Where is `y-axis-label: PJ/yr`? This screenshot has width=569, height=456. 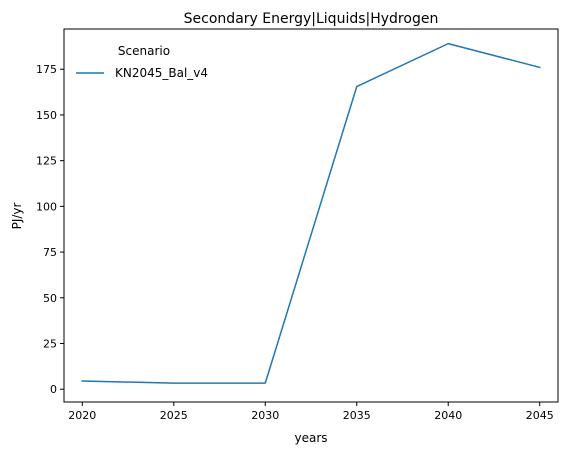
y-axis-label: PJ/yr is located at coordinates (17, 216).